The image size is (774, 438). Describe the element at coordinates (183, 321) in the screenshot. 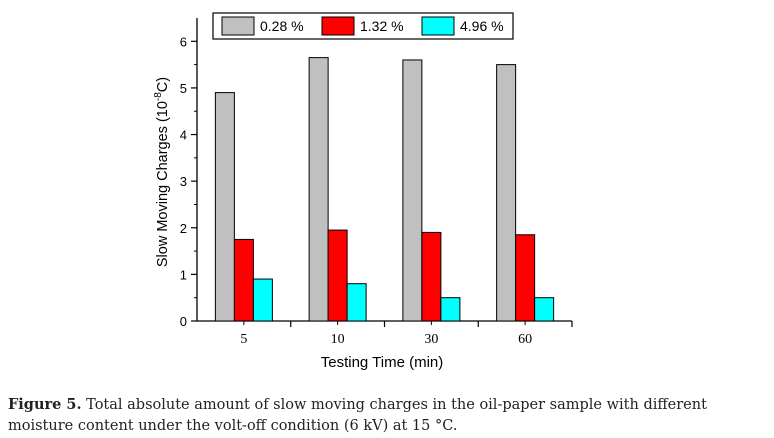

I see `y-tick-label: 0` at that location.